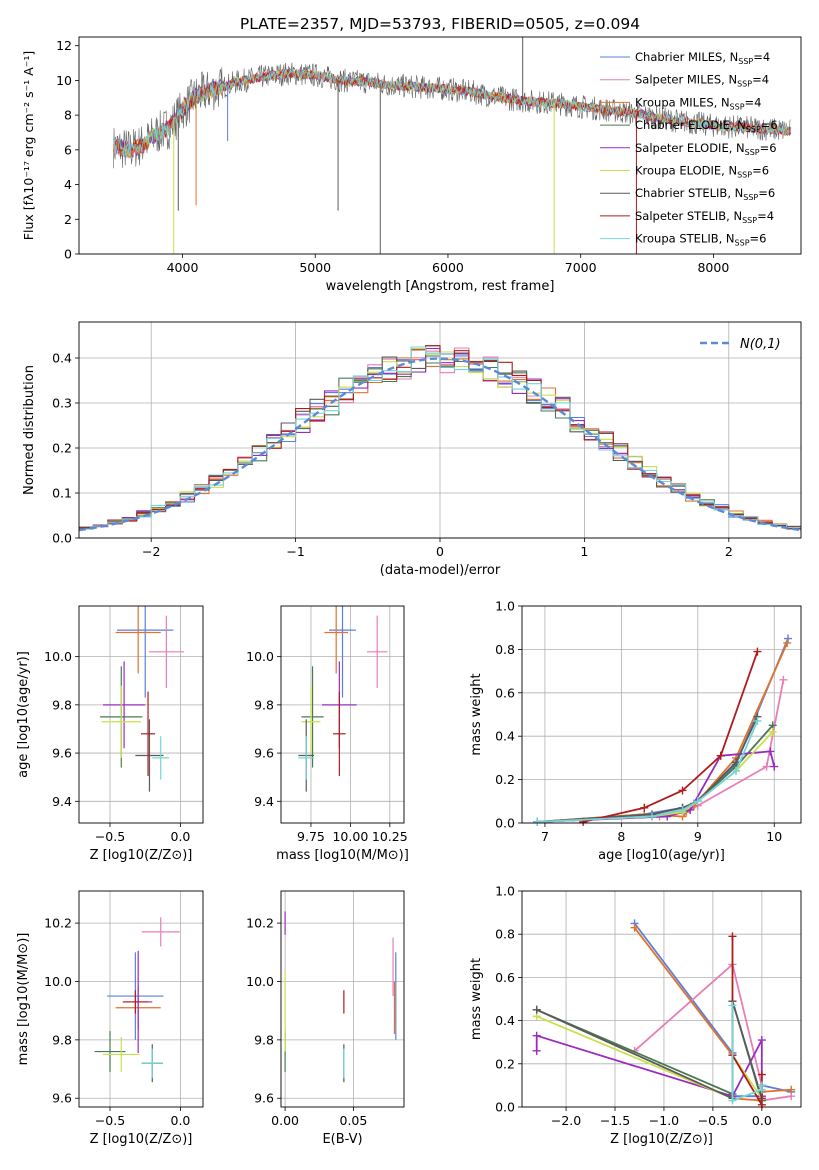  What do you see at coordinates (448, 267) in the screenshot?
I see `x-tick-label: 6000` at bounding box center [448, 267].